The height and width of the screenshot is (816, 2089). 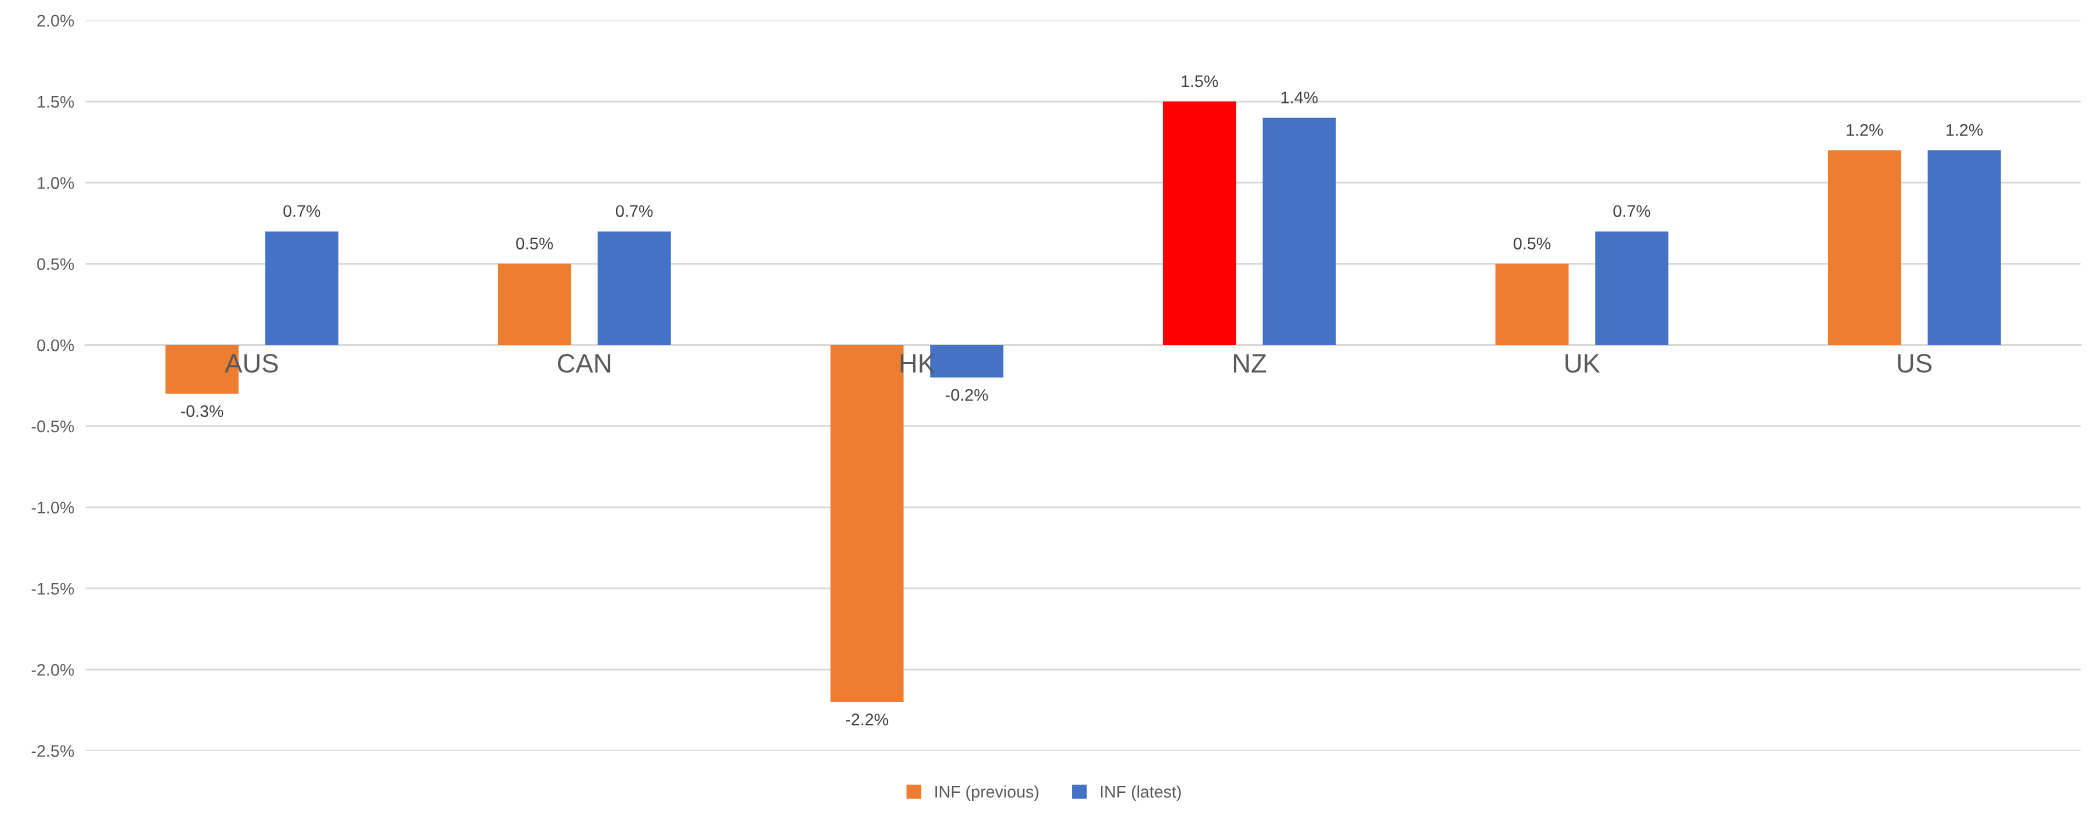 What do you see at coordinates (52, 751) in the screenshot?
I see `y-tick-label: -2.5%` at bounding box center [52, 751].